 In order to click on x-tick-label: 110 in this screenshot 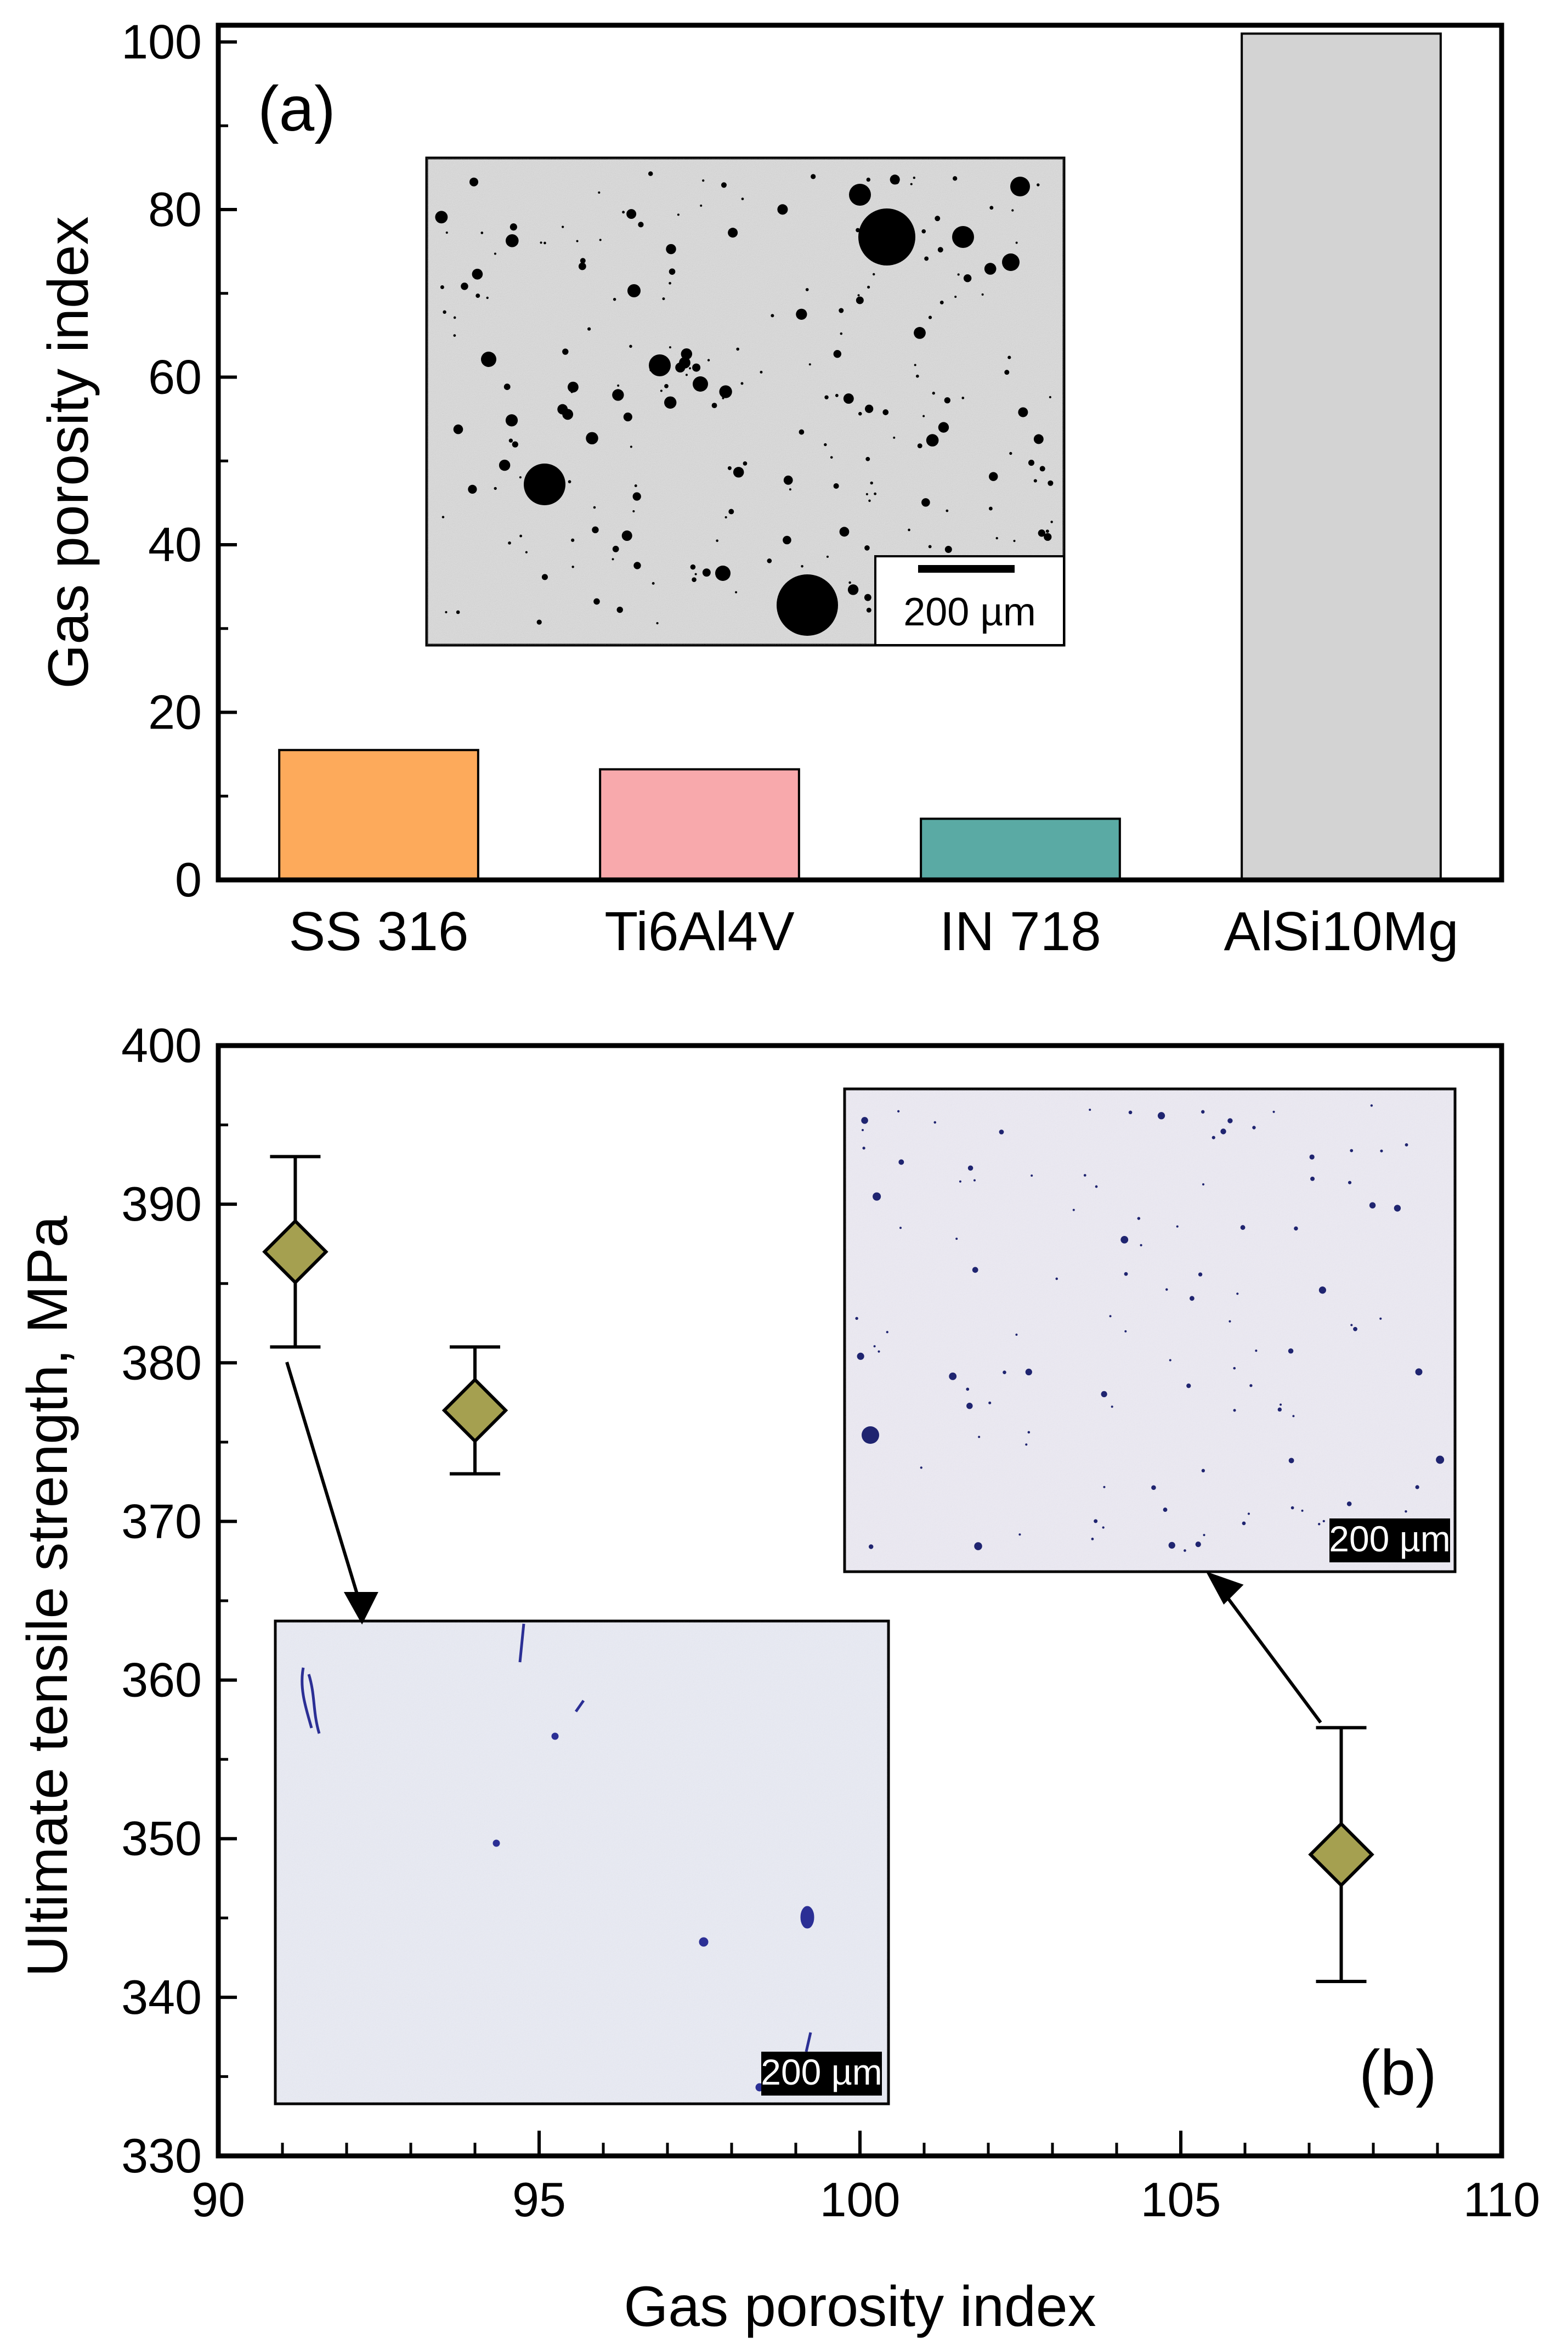, I will do `click(1501, 2199)`.